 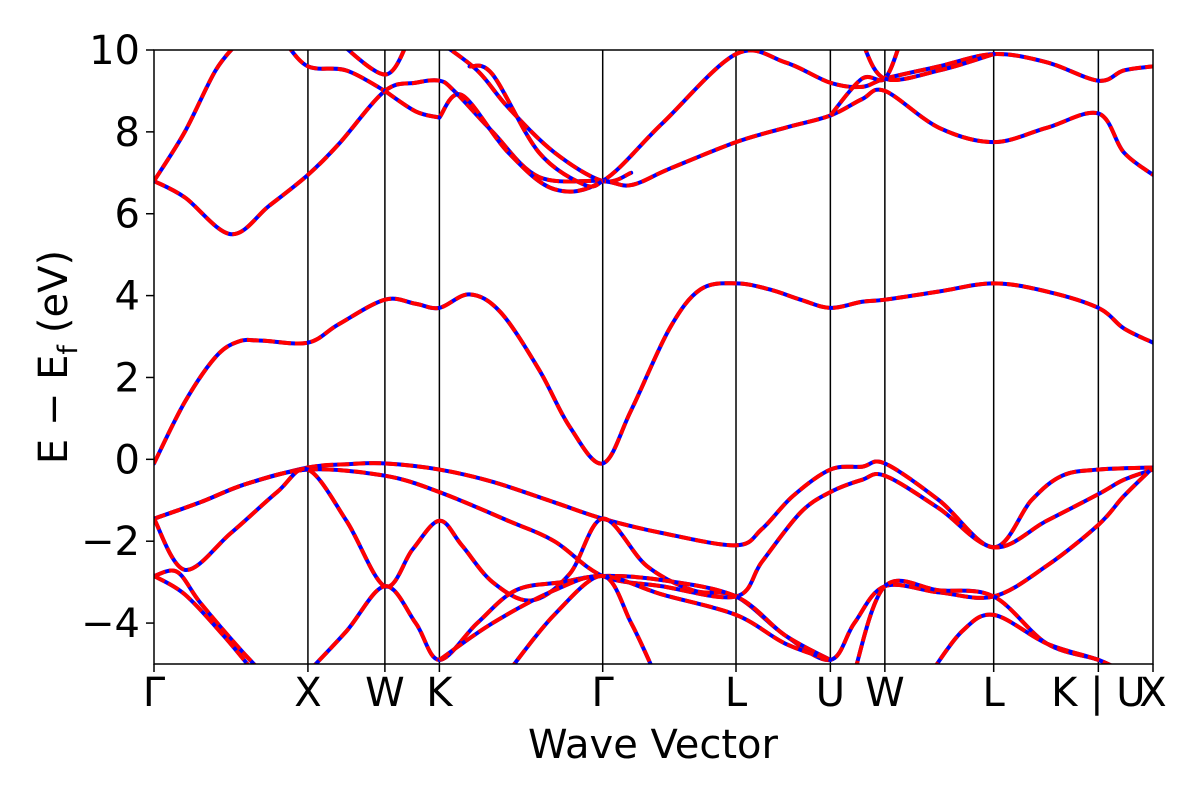 I want to click on y-tick-label: 4, so click(x=127, y=297).